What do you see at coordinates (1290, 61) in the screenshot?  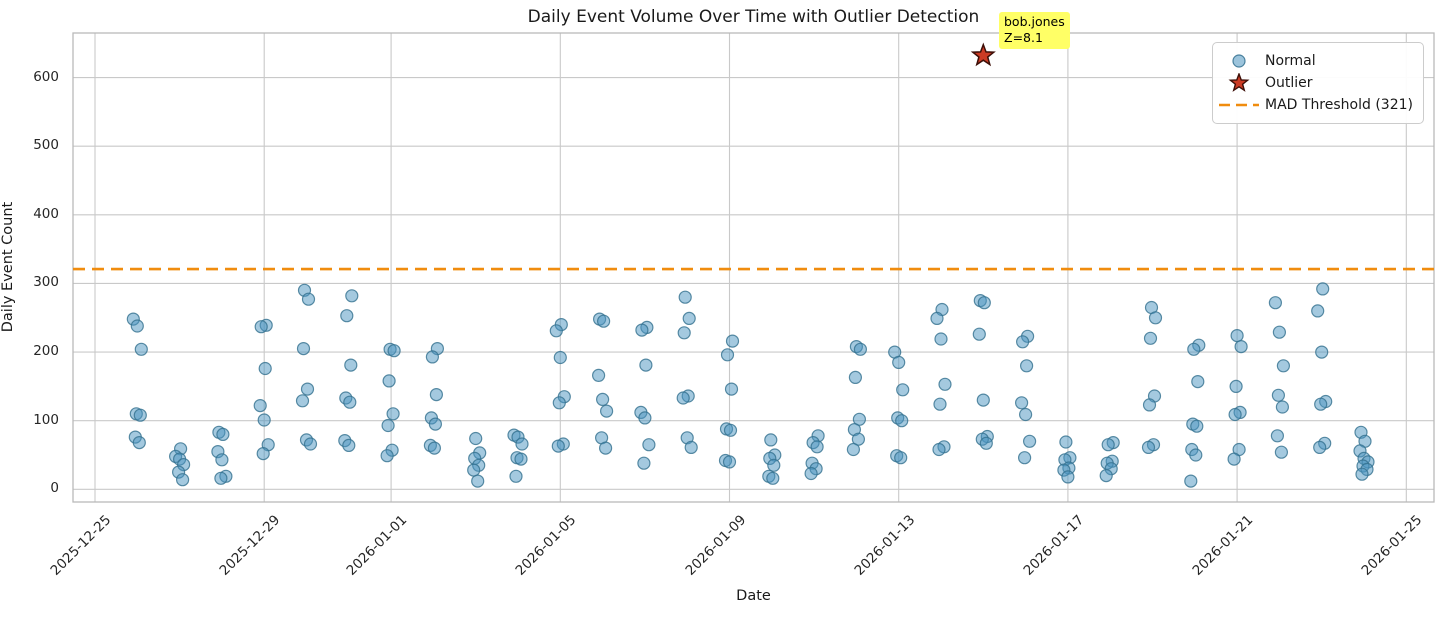 I see `legend-label-normal: Normal` at bounding box center [1290, 61].